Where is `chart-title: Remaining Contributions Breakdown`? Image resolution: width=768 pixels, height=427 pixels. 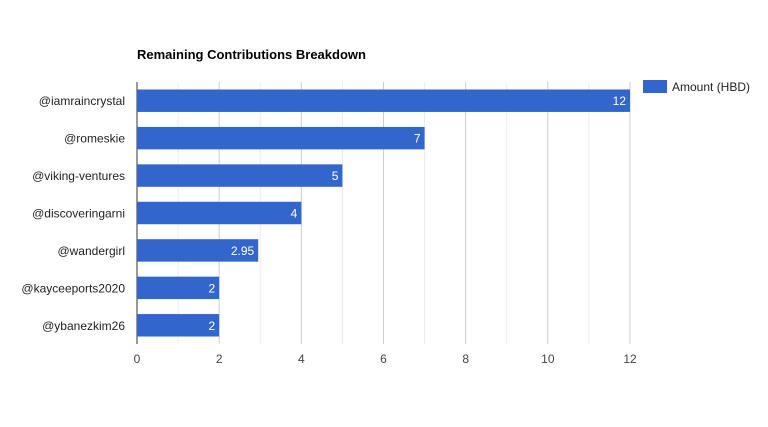
chart-title: Remaining Contributions Breakdown is located at coordinates (251, 54).